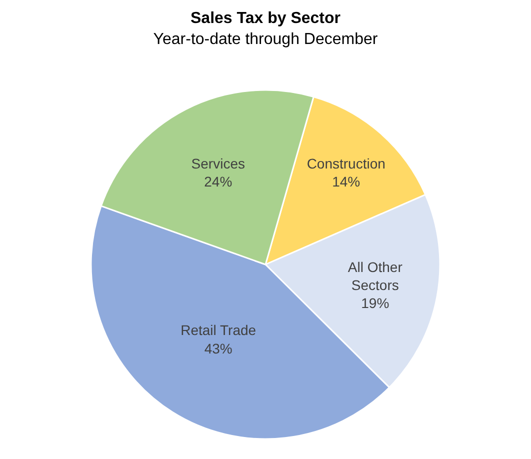  Describe the element at coordinates (218, 163) in the screenshot. I see `slice-label: Services` at that location.